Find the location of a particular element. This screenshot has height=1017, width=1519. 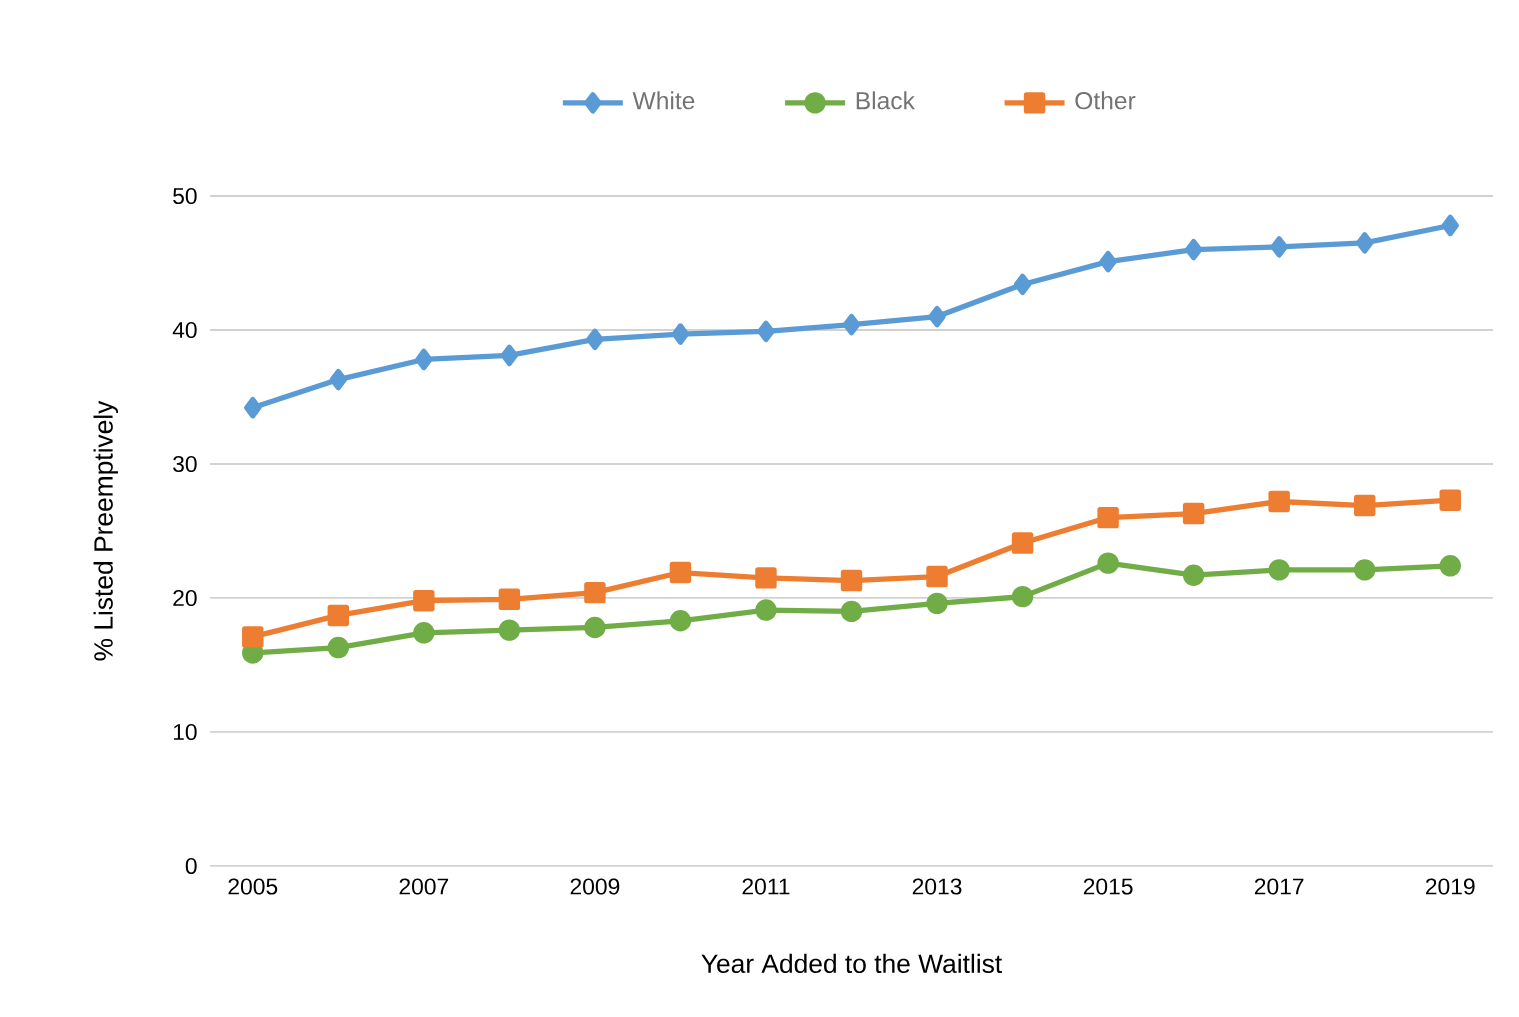

legend-label: White is located at coordinates (663, 100).